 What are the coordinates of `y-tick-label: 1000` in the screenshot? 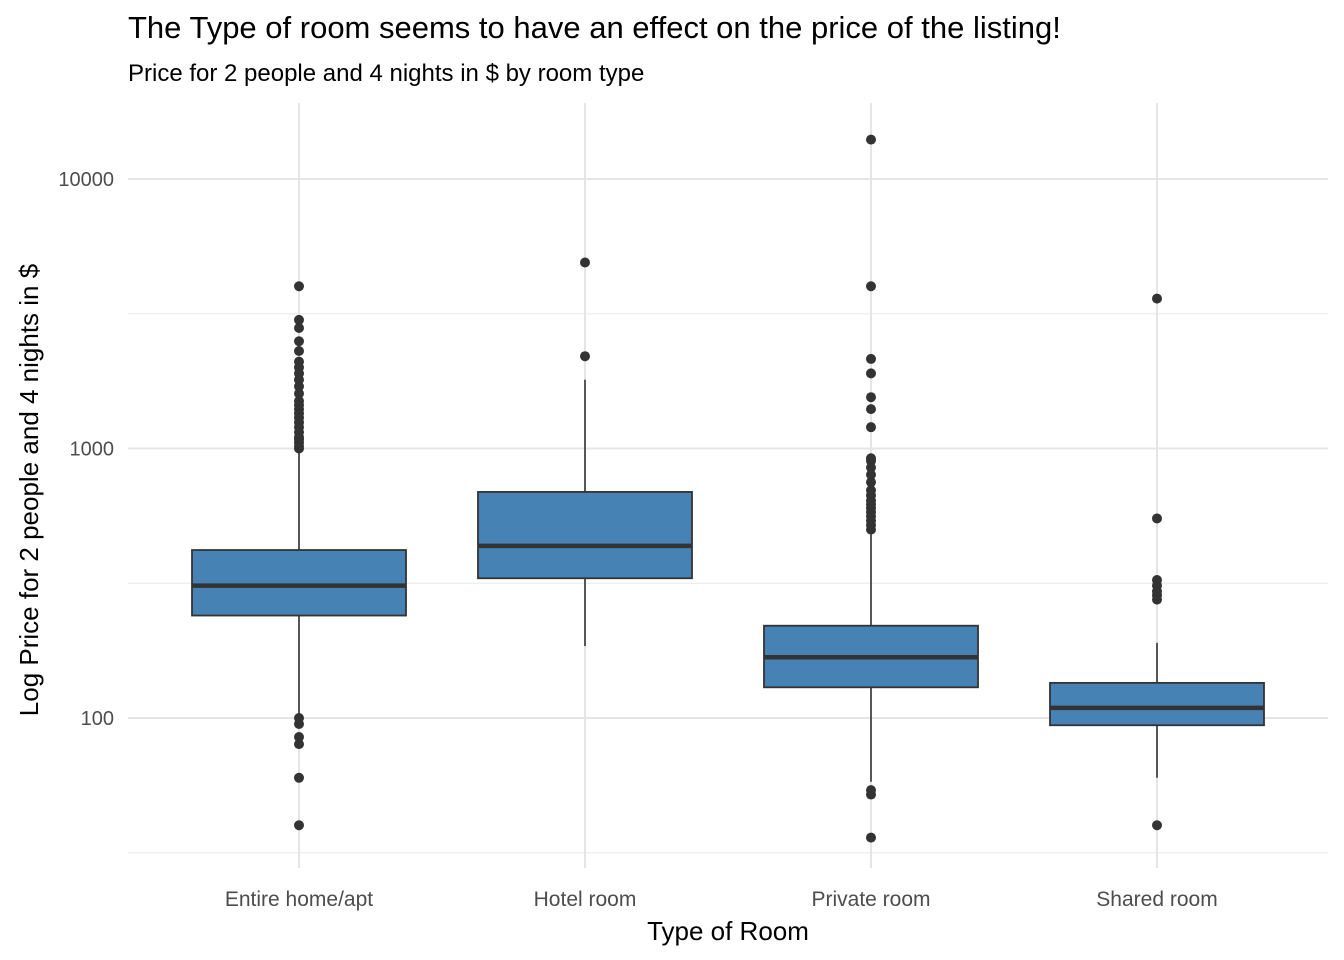 It's located at (92, 450).